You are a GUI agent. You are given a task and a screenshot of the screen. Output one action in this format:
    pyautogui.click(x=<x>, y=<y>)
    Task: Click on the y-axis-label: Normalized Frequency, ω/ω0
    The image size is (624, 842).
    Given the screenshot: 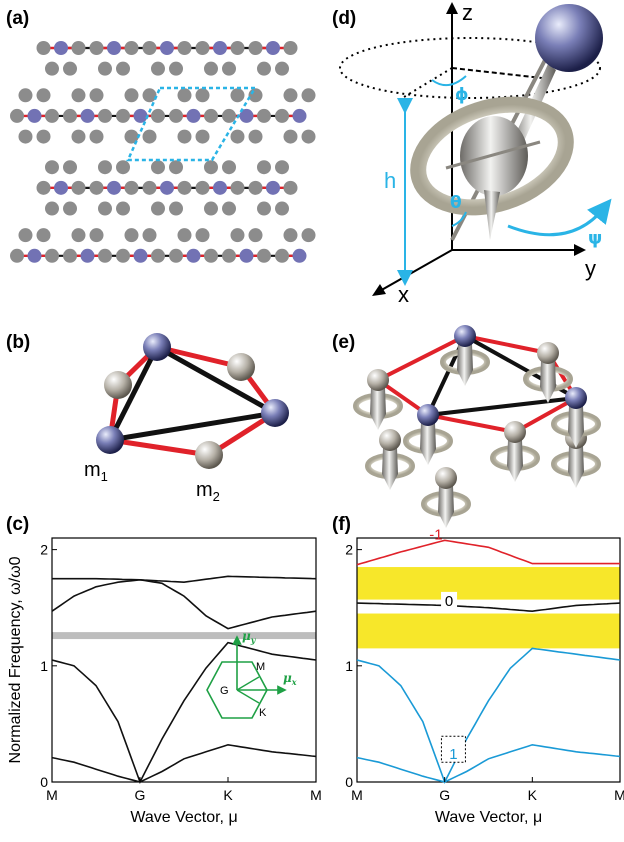 What is the action you would take?
    pyautogui.click(x=15, y=659)
    